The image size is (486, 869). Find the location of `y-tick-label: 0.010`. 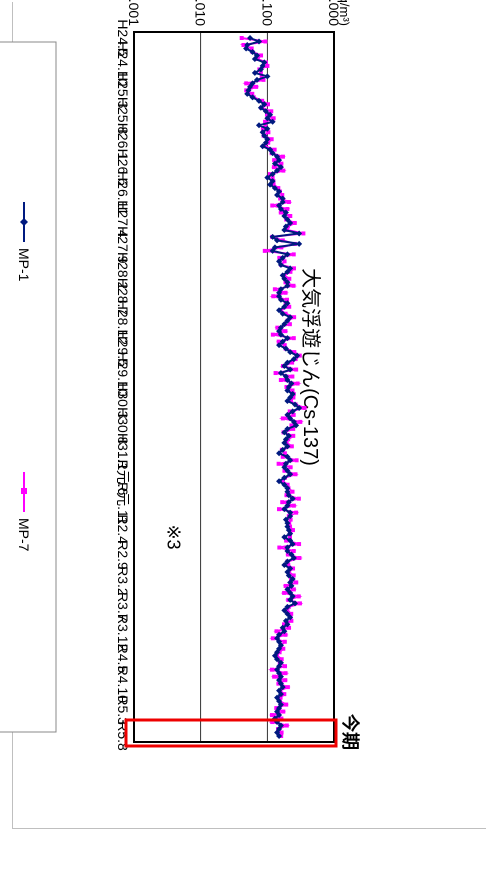

y-tick-label: 0.010 is located at coordinates (201, 13).